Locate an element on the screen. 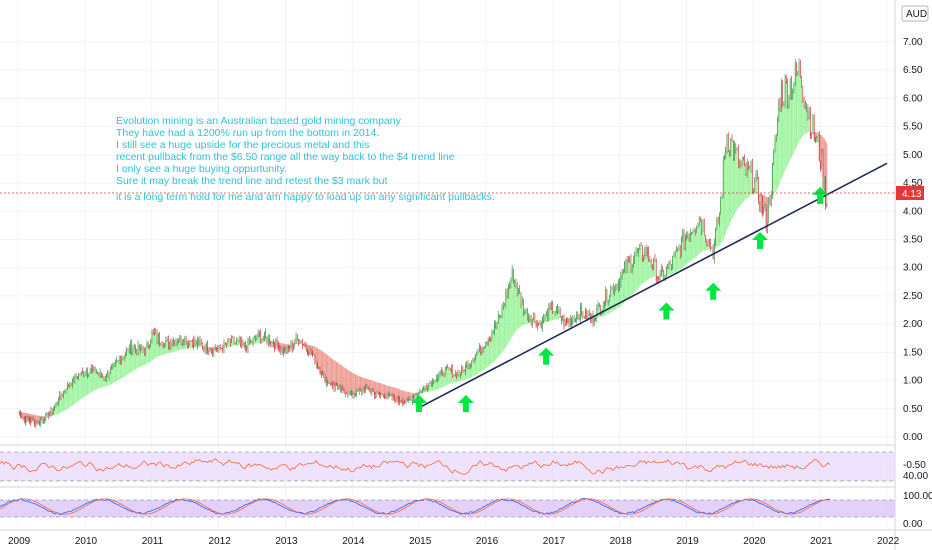 The image size is (932, 550). y-tick-label: 5.00 is located at coordinates (913, 155).